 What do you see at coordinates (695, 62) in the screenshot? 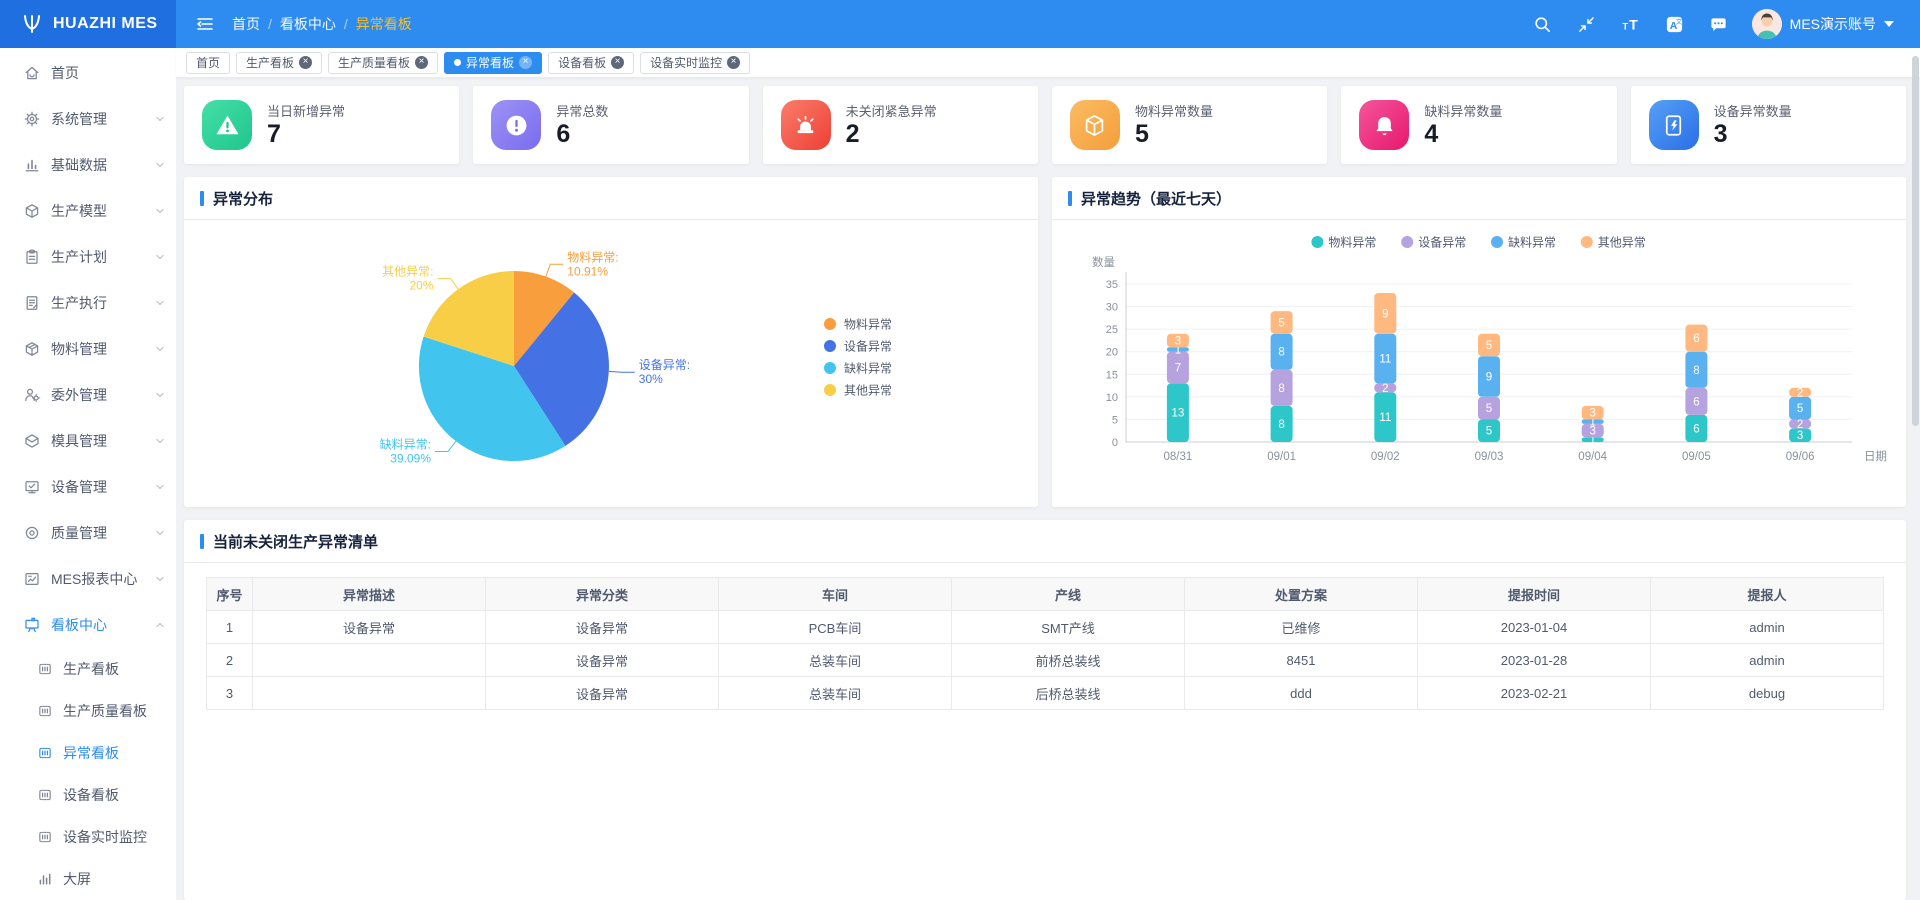
I see `tab-item: 设备实时监控 ×` at bounding box center [695, 62].